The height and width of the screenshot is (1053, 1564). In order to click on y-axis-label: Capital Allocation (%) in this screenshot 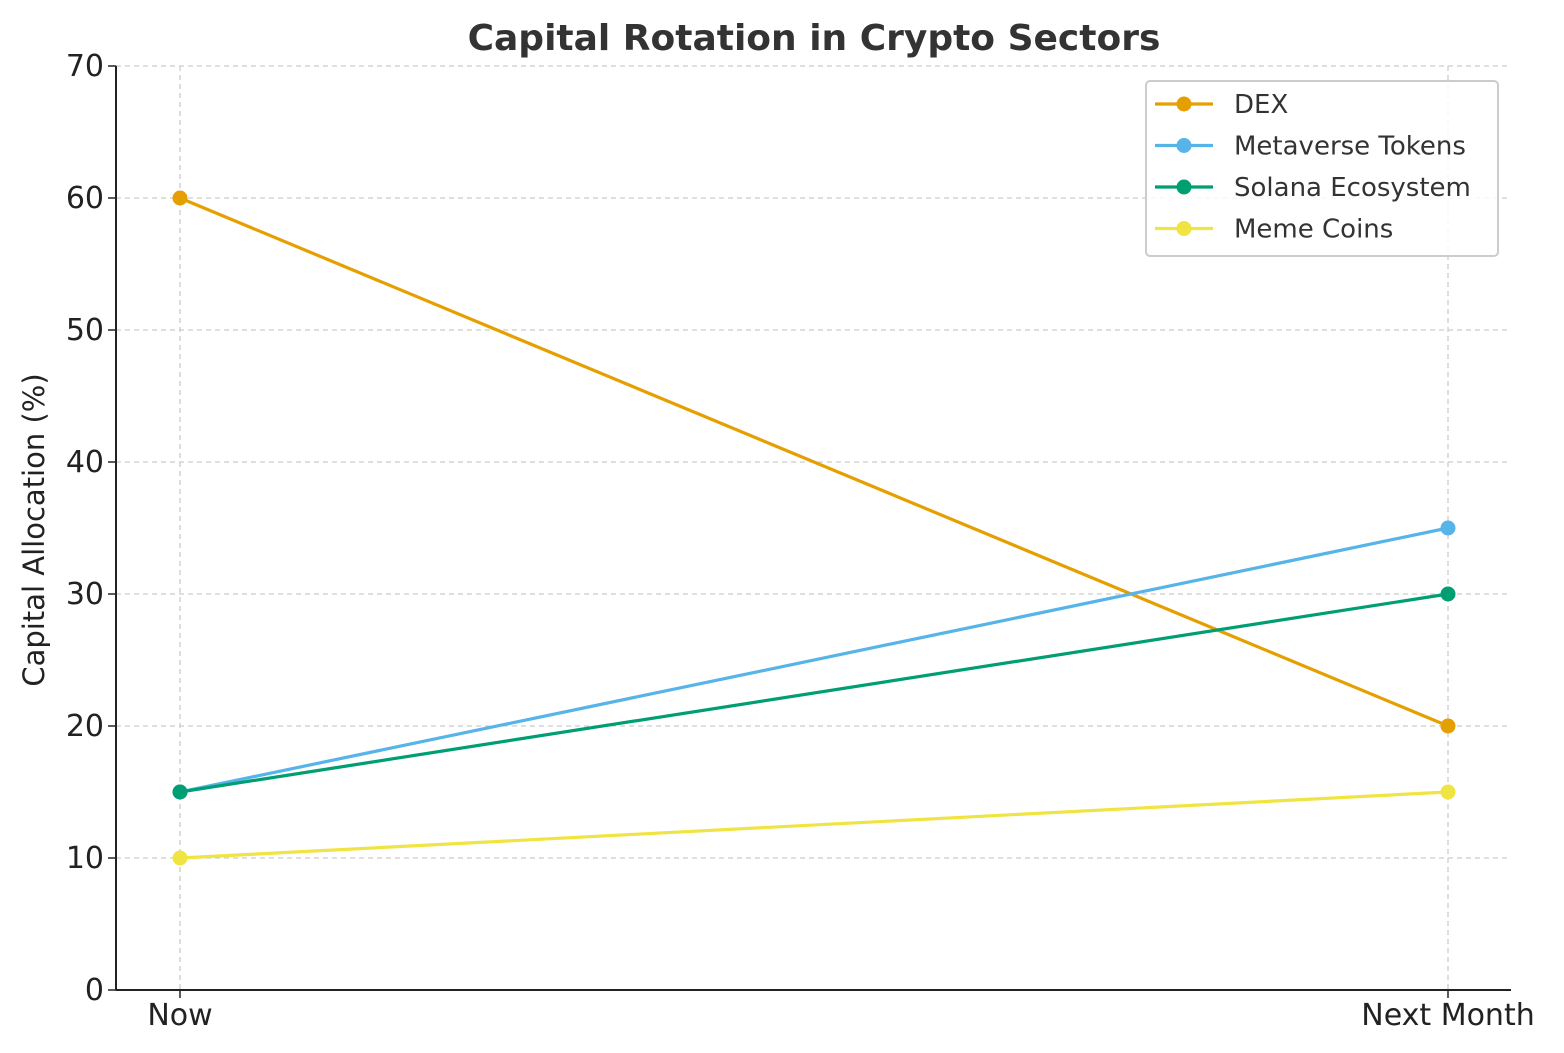, I will do `click(34, 529)`.